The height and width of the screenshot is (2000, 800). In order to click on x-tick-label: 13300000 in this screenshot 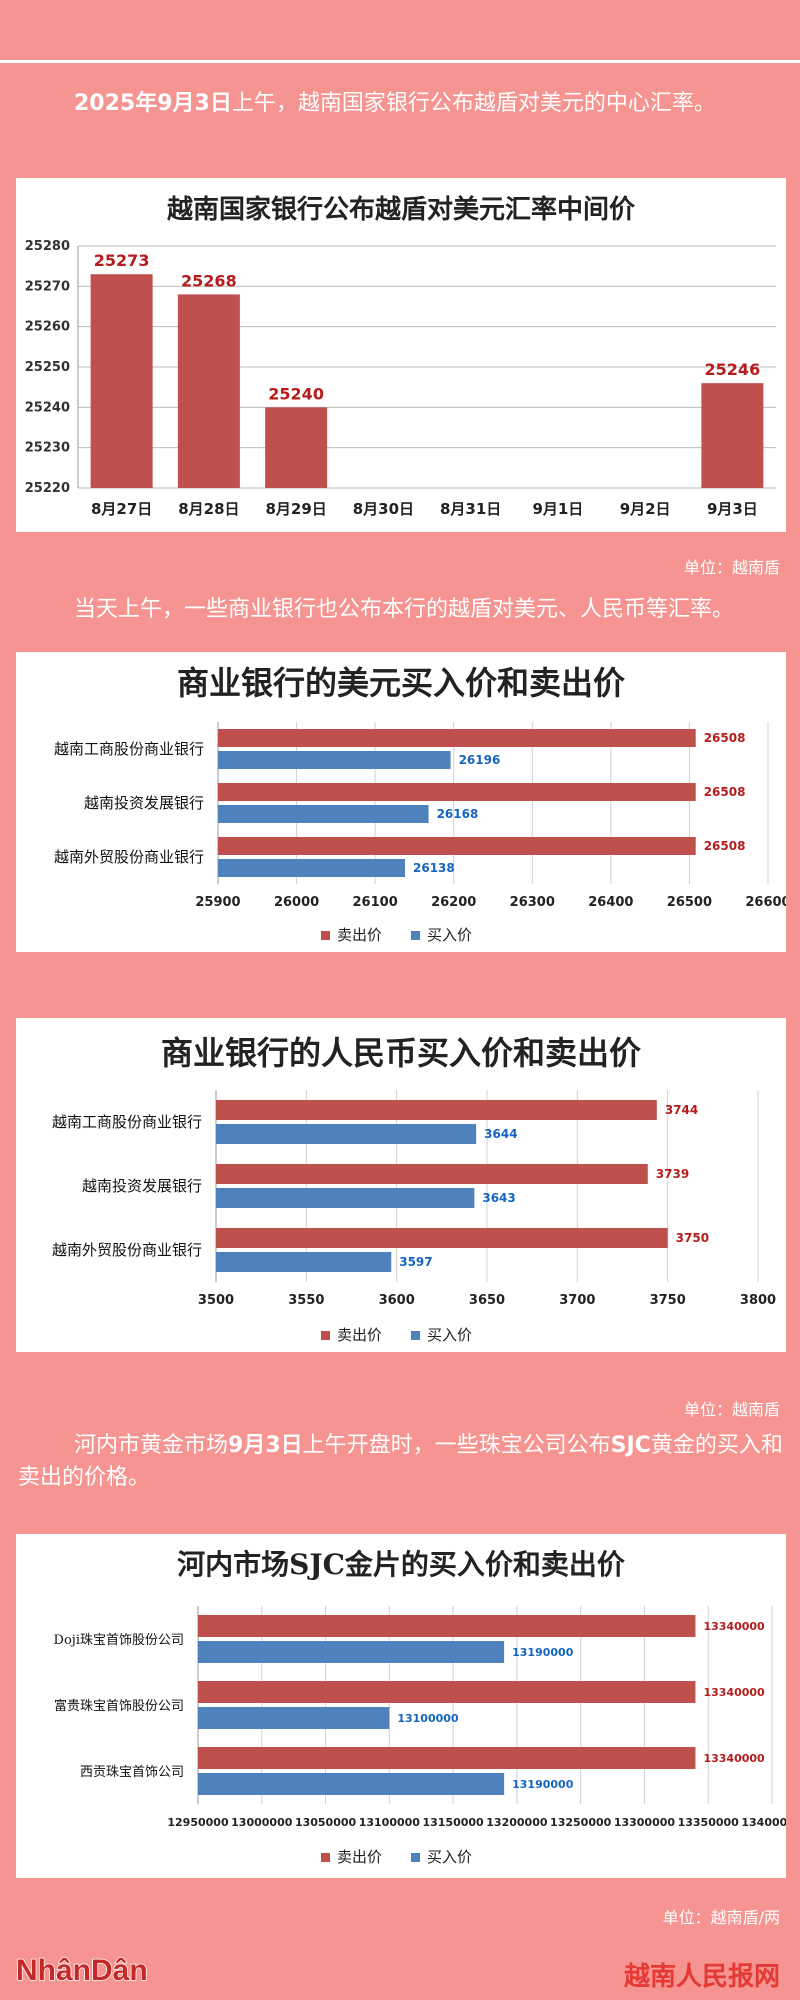, I will do `click(645, 1822)`.